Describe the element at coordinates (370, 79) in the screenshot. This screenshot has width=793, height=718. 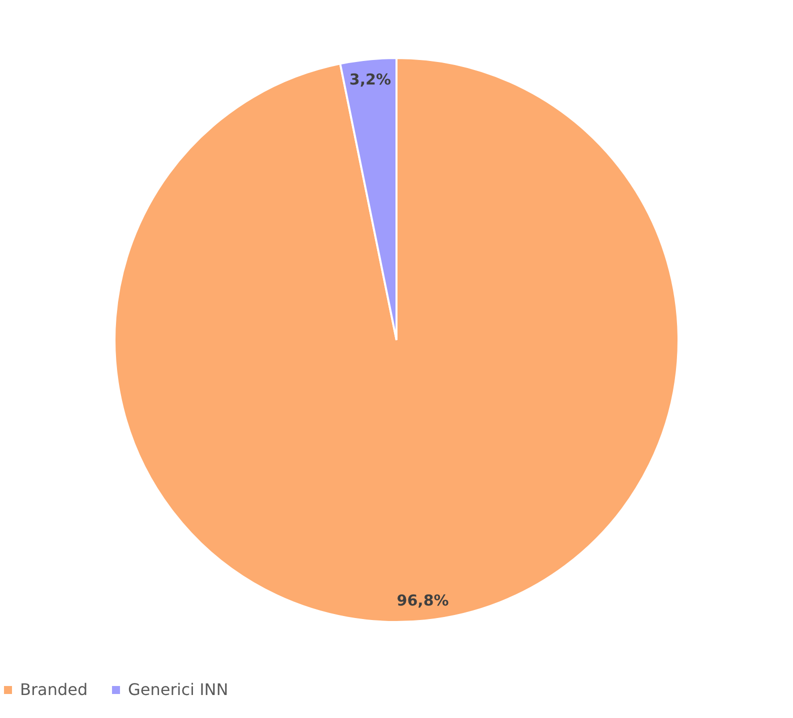
I see `data-label: 3,2%` at that location.